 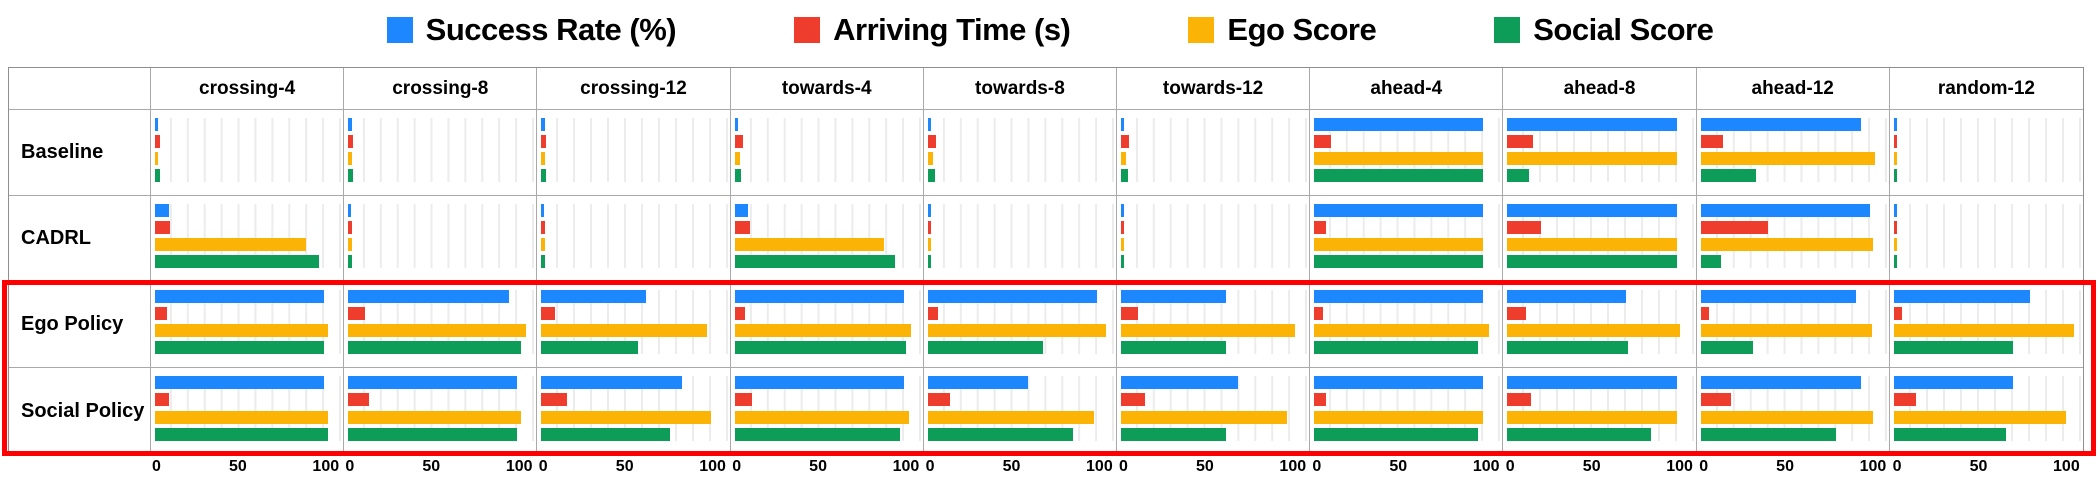 I want to click on legend-swatch-ego-score, so click(x=1201, y=30).